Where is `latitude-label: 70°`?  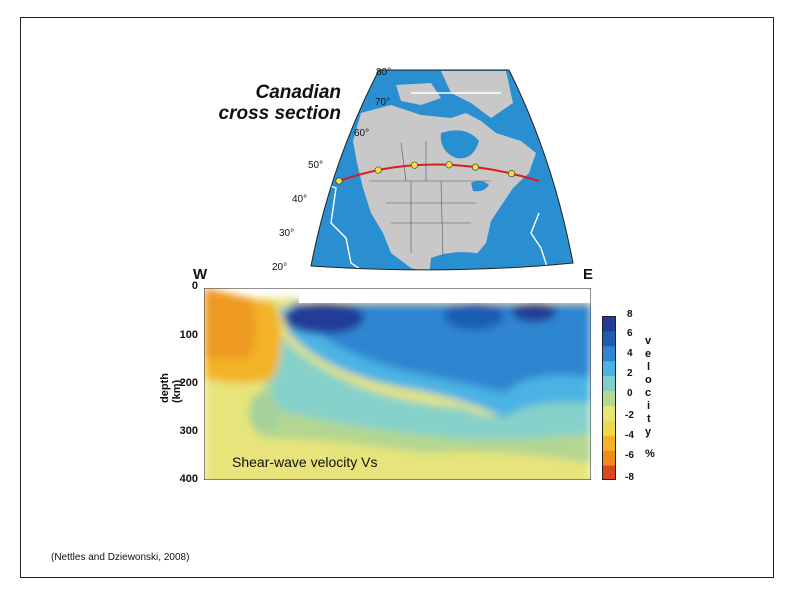 latitude-label: 70° is located at coordinates (383, 102).